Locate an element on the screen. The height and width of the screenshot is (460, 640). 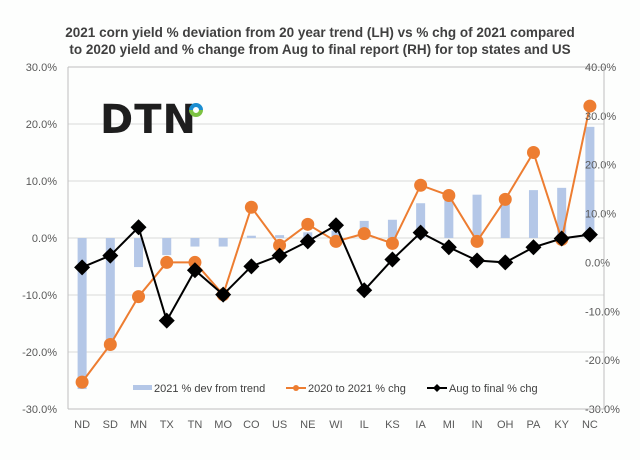
right-tick-label: -10.0% is located at coordinates (602, 312).